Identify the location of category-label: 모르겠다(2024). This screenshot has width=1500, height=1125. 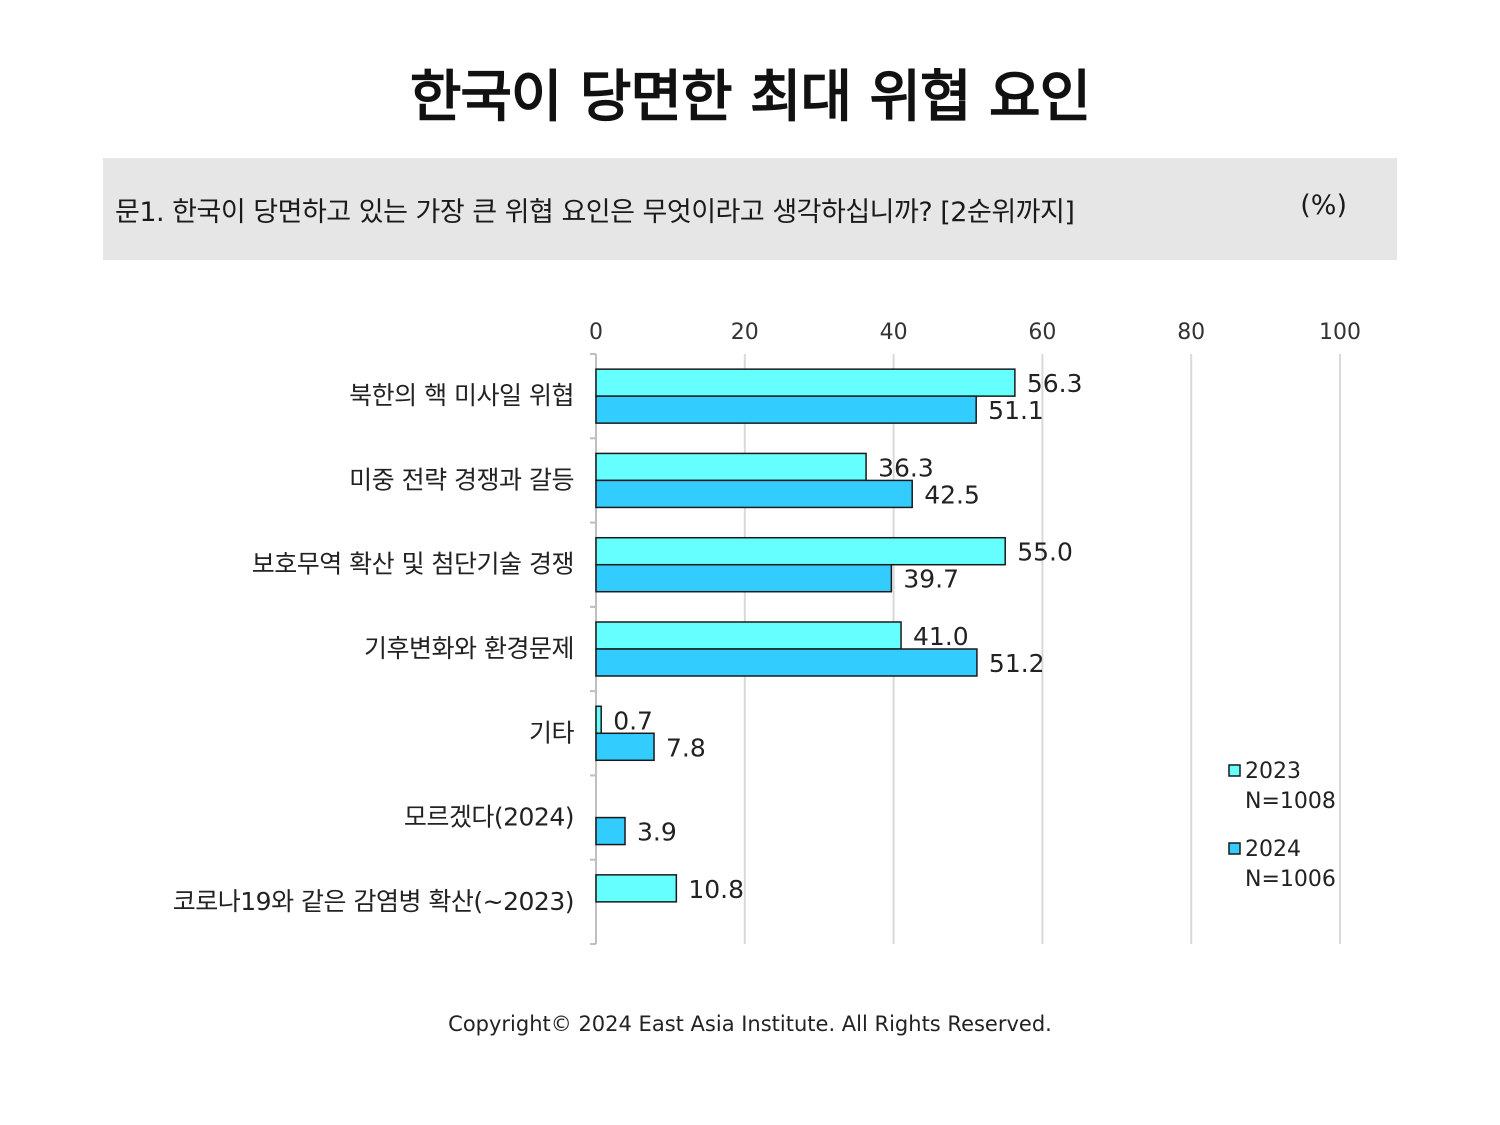
(489, 817).